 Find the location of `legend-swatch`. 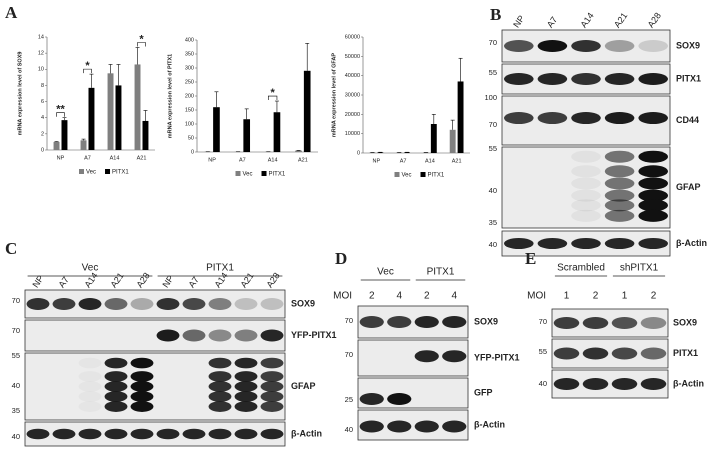

legend-swatch is located at coordinates (81, 171).